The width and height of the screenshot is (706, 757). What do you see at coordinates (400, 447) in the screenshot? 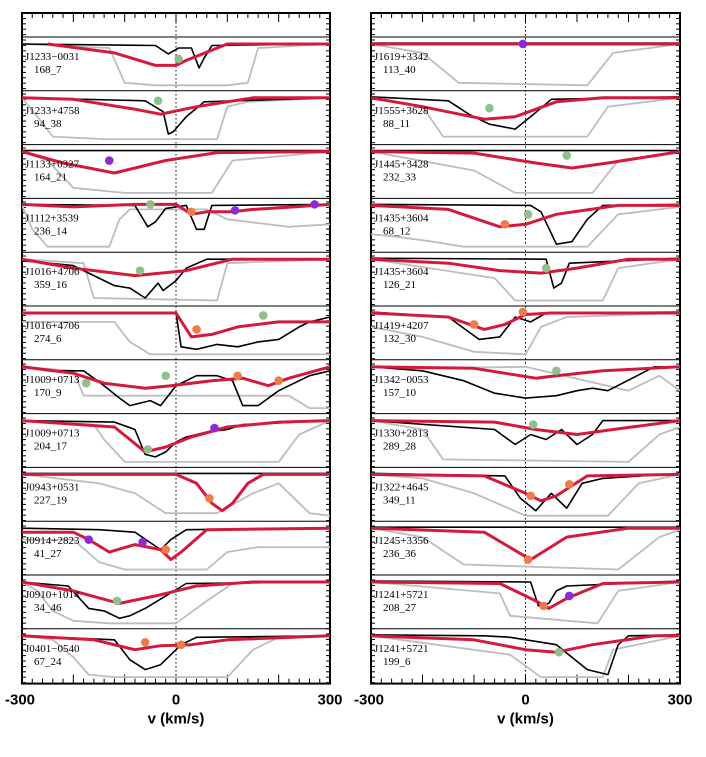
I see `panel-value-label: 289_28` at bounding box center [400, 447].